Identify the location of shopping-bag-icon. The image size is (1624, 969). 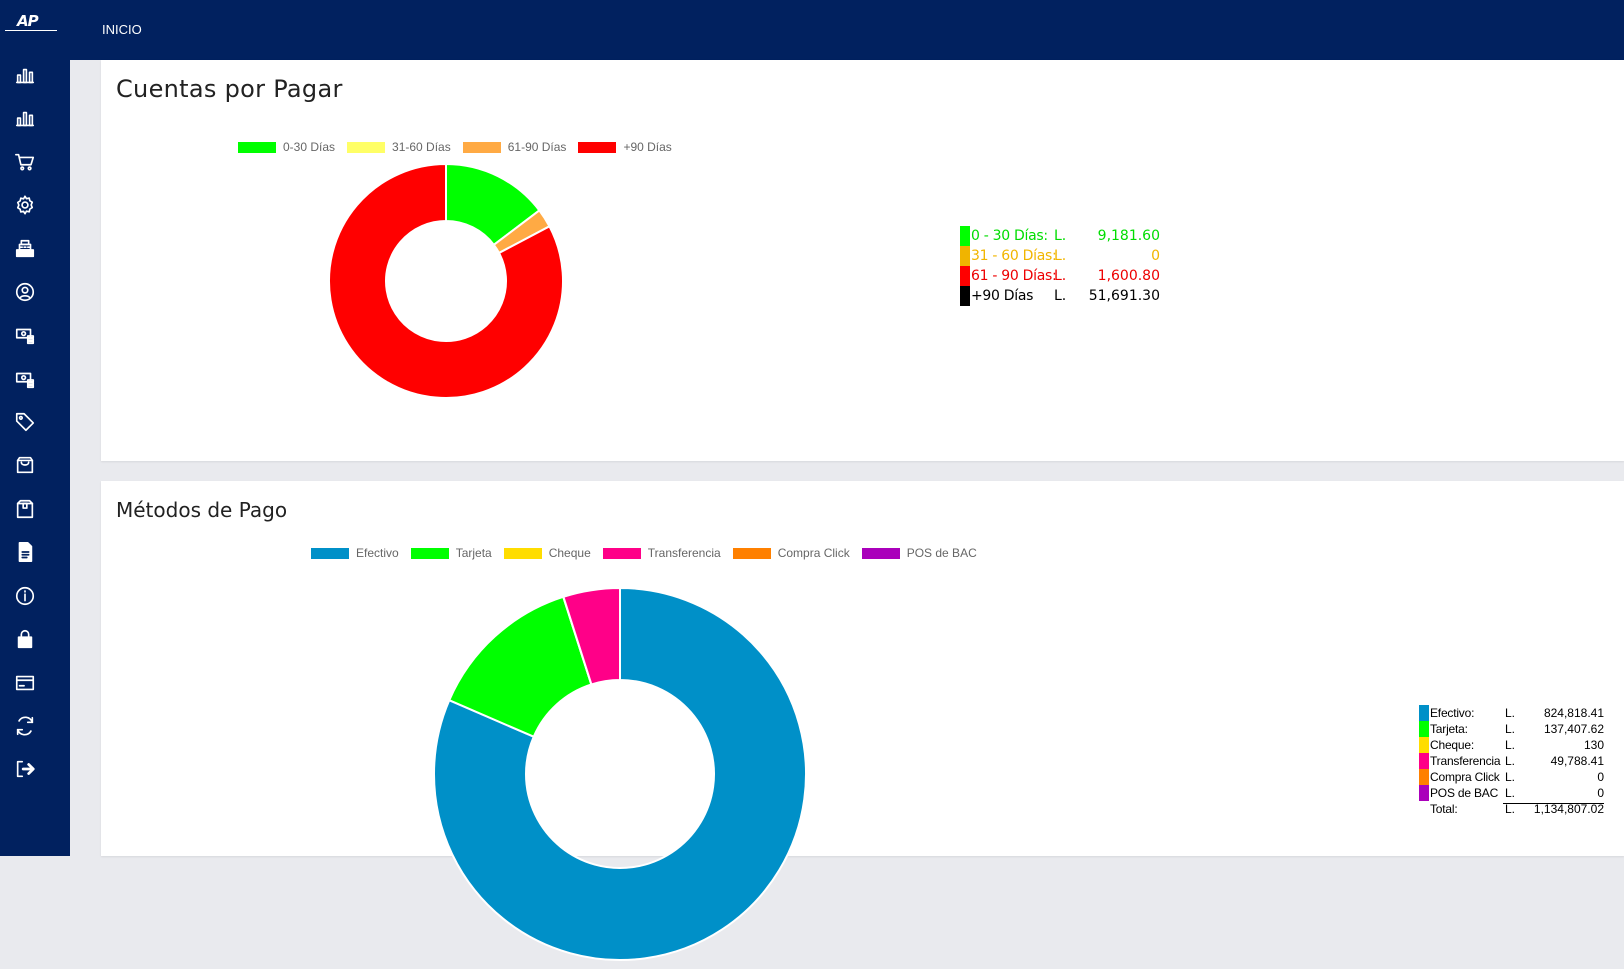
(25, 465).